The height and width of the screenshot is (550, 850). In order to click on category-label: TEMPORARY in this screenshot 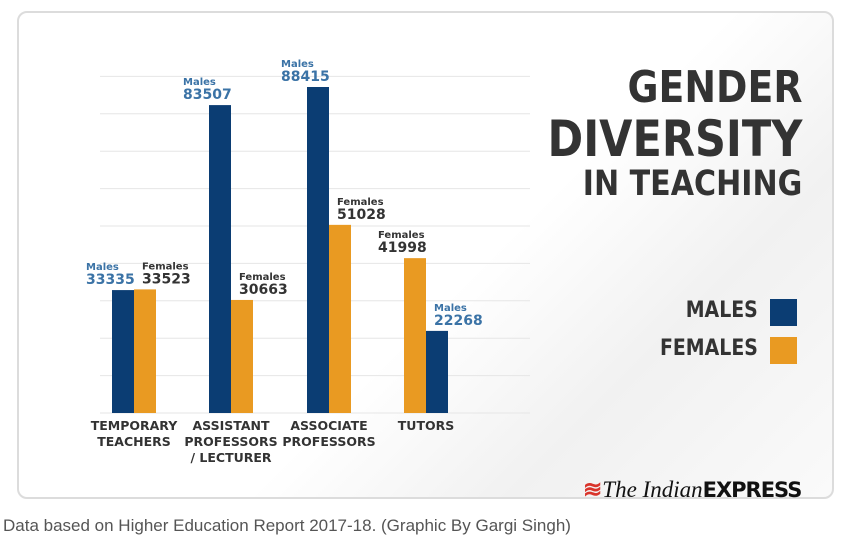, I will do `click(135, 425)`.